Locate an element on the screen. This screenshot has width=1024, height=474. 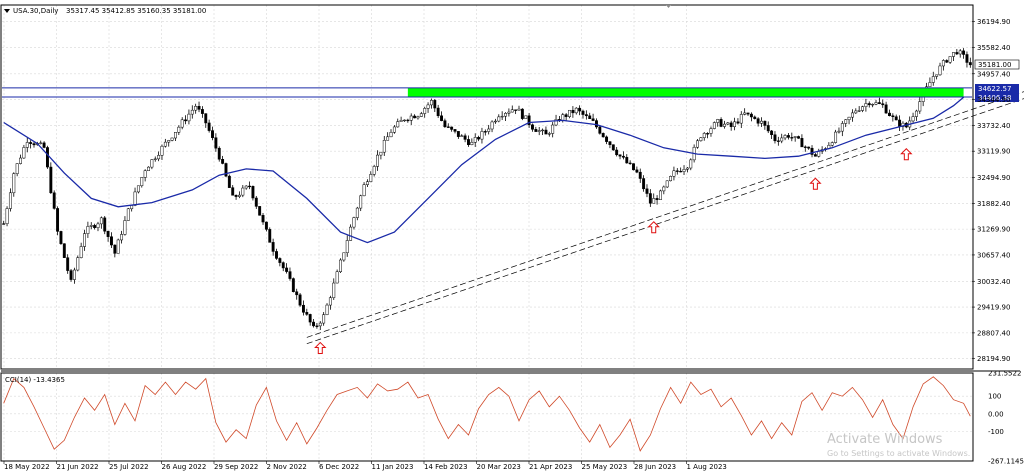
y-tick-label: 34344.90 is located at coordinates (993, 100).